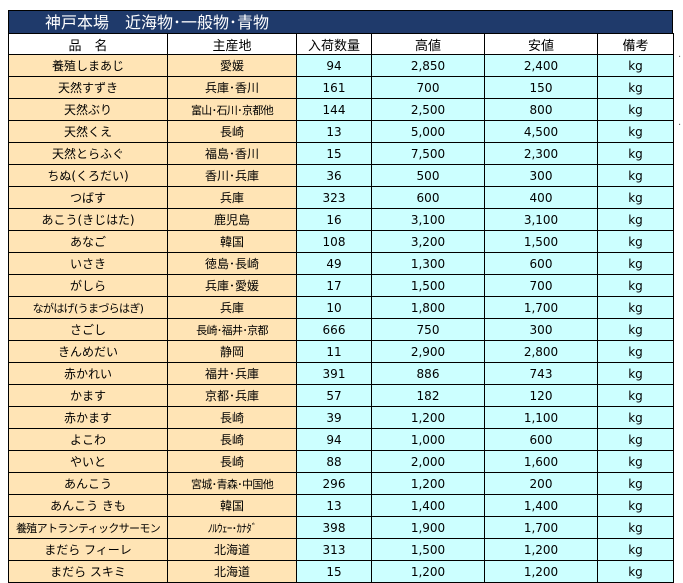  I want to click on low-price-cell: 4,500, so click(541, 131).